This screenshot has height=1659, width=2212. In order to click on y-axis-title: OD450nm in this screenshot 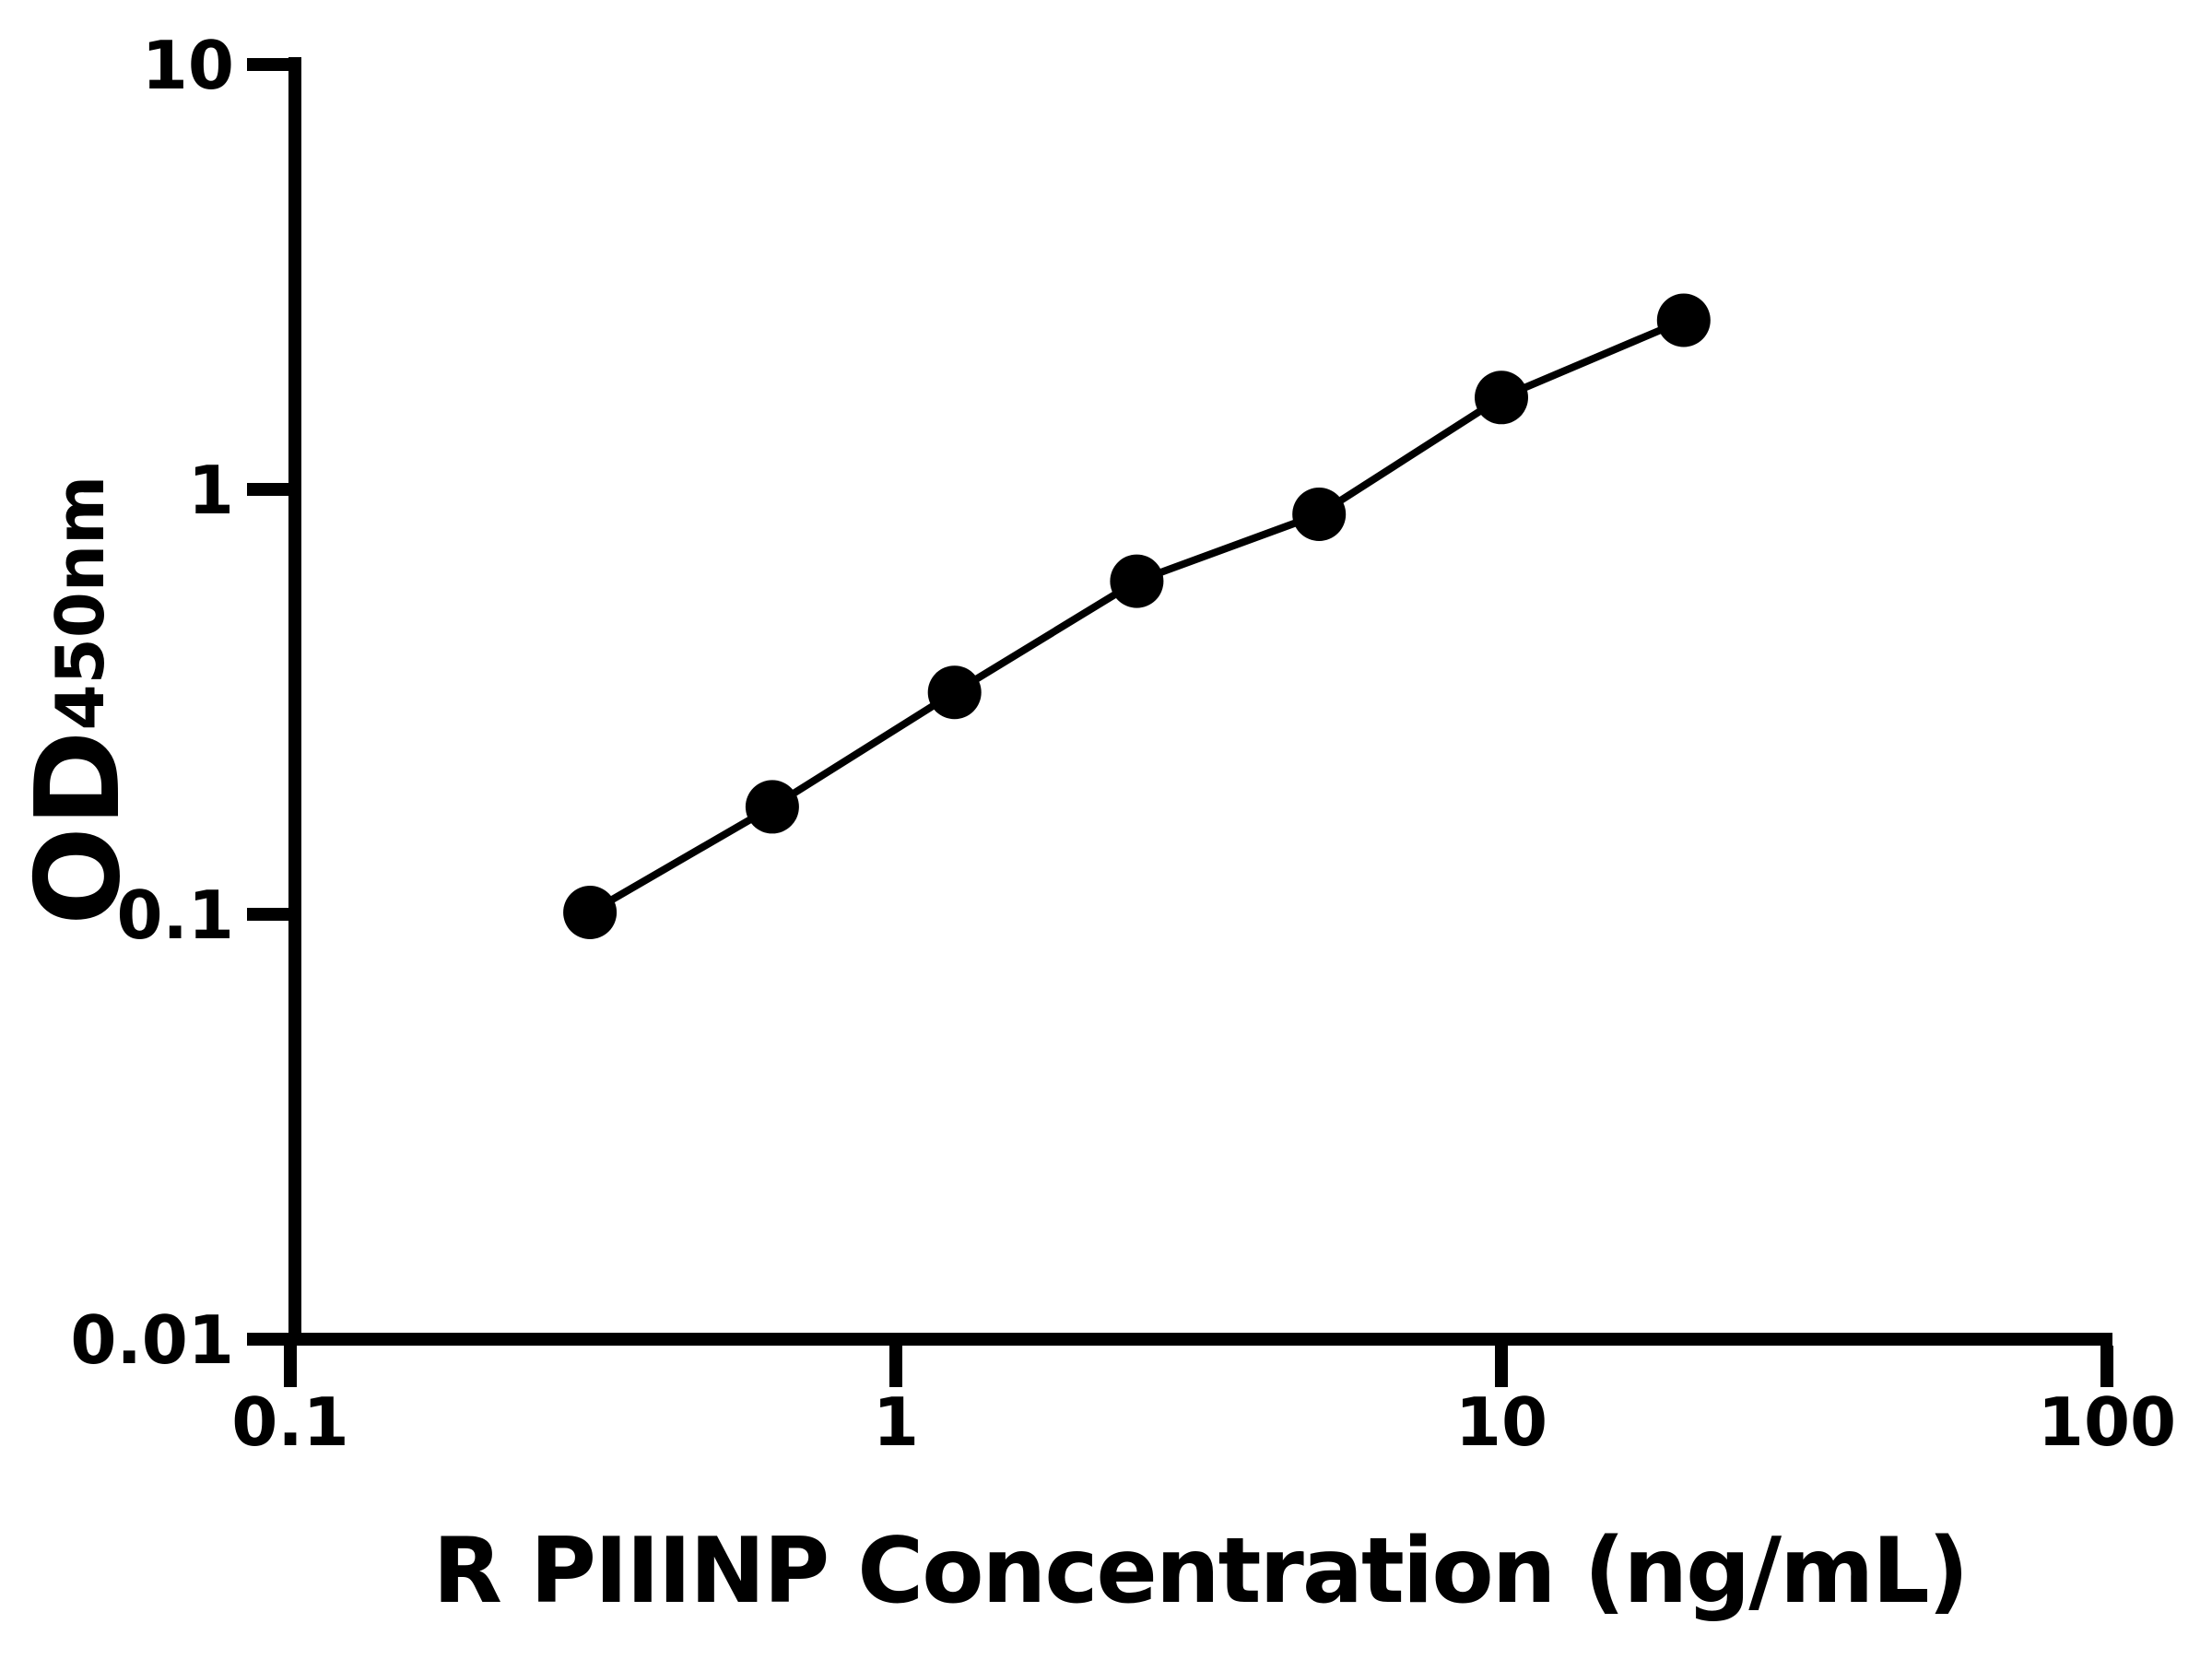, I will do `click(78, 700)`.